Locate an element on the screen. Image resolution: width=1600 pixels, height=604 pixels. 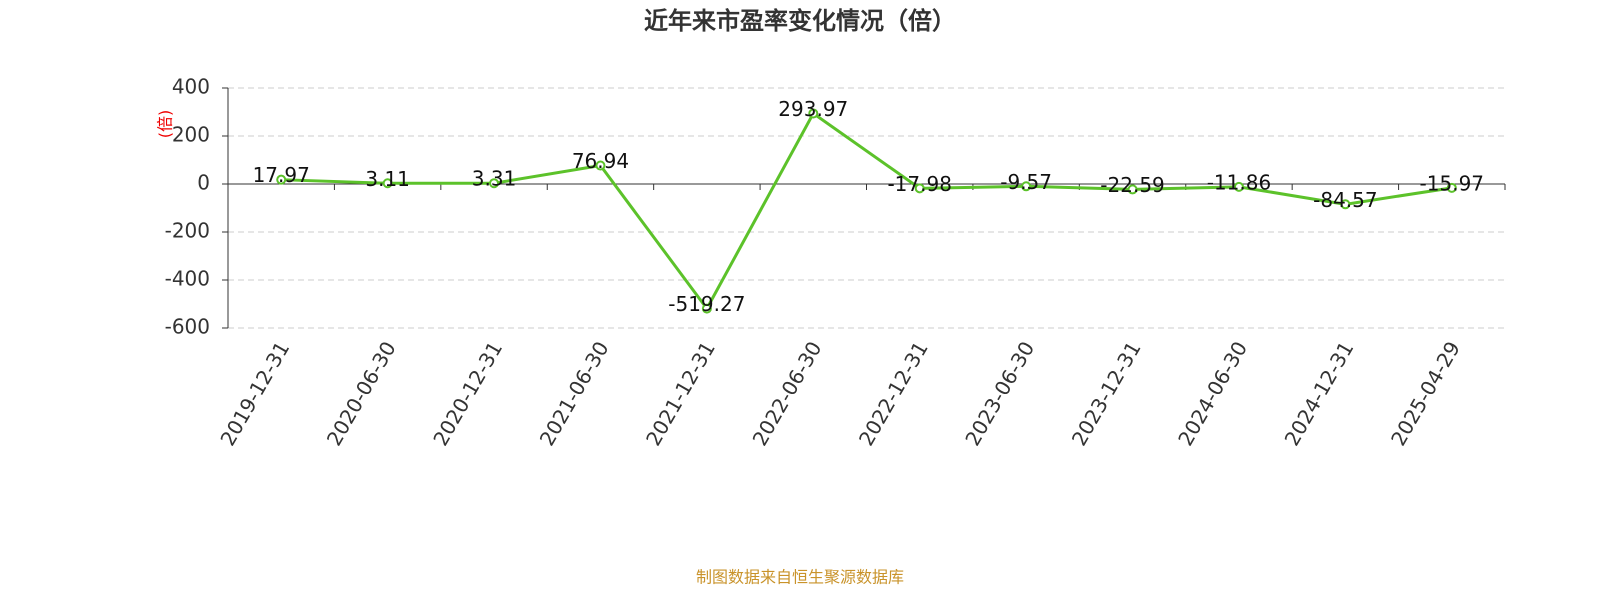
data-label: -519.27 is located at coordinates (706, 304).